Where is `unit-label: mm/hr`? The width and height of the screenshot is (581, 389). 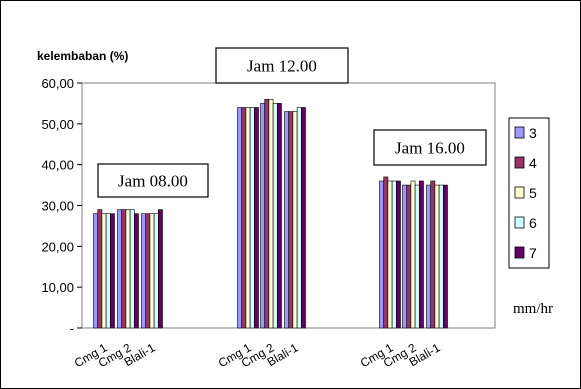 unit-label: mm/hr is located at coordinates (533, 309).